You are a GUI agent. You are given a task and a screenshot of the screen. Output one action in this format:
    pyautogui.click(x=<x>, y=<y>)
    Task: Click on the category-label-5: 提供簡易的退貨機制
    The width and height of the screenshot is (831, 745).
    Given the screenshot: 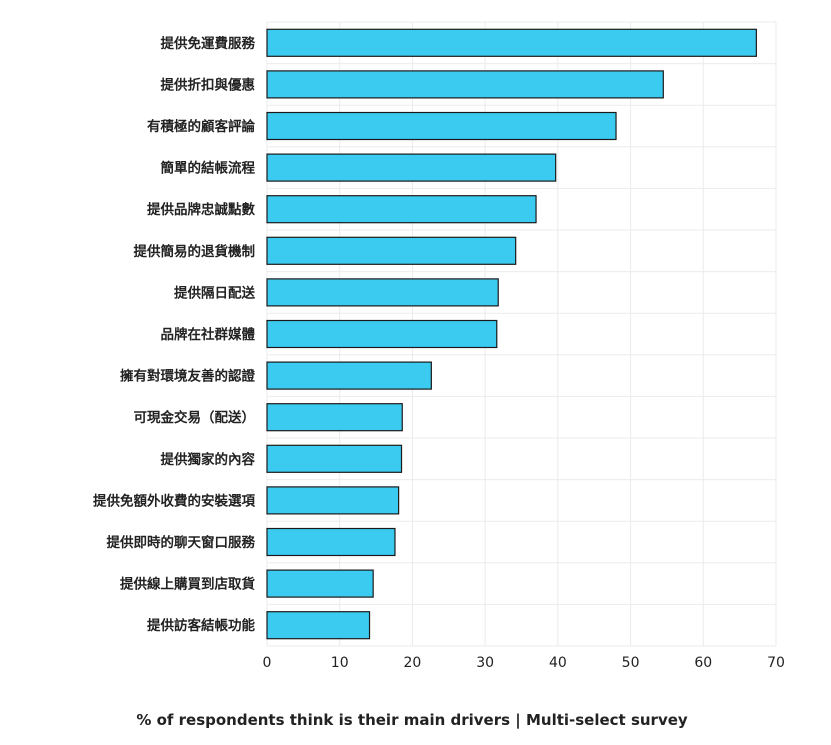 What is the action you would take?
    pyautogui.click(x=195, y=251)
    